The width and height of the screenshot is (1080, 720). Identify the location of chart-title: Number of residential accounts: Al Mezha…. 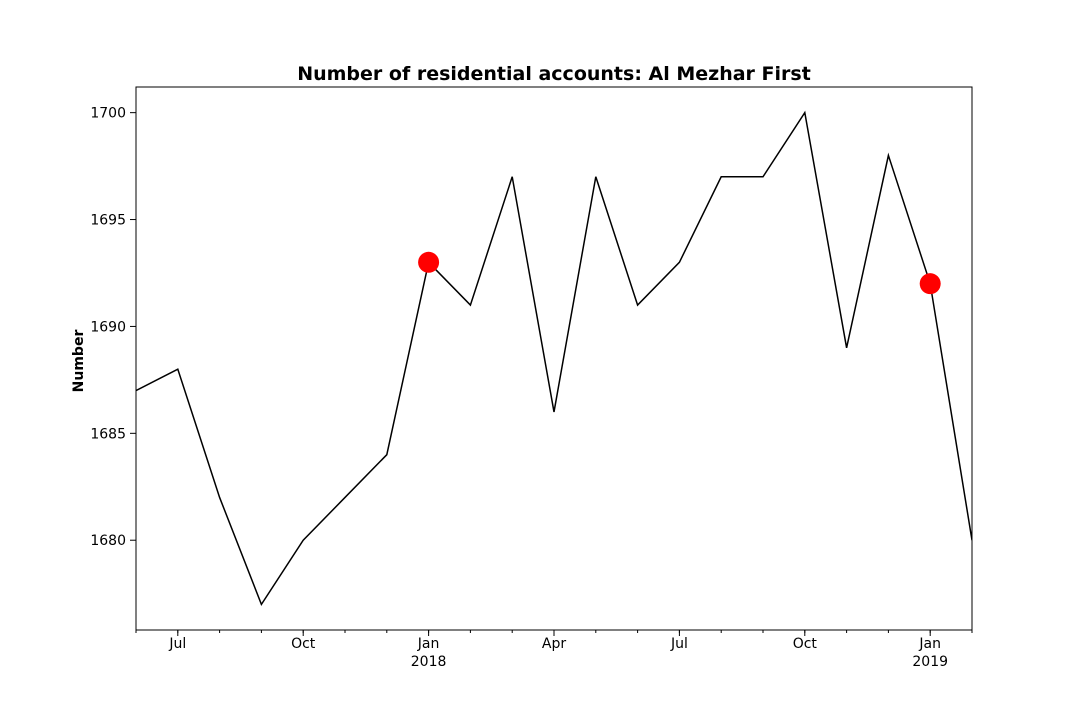
(554, 74).